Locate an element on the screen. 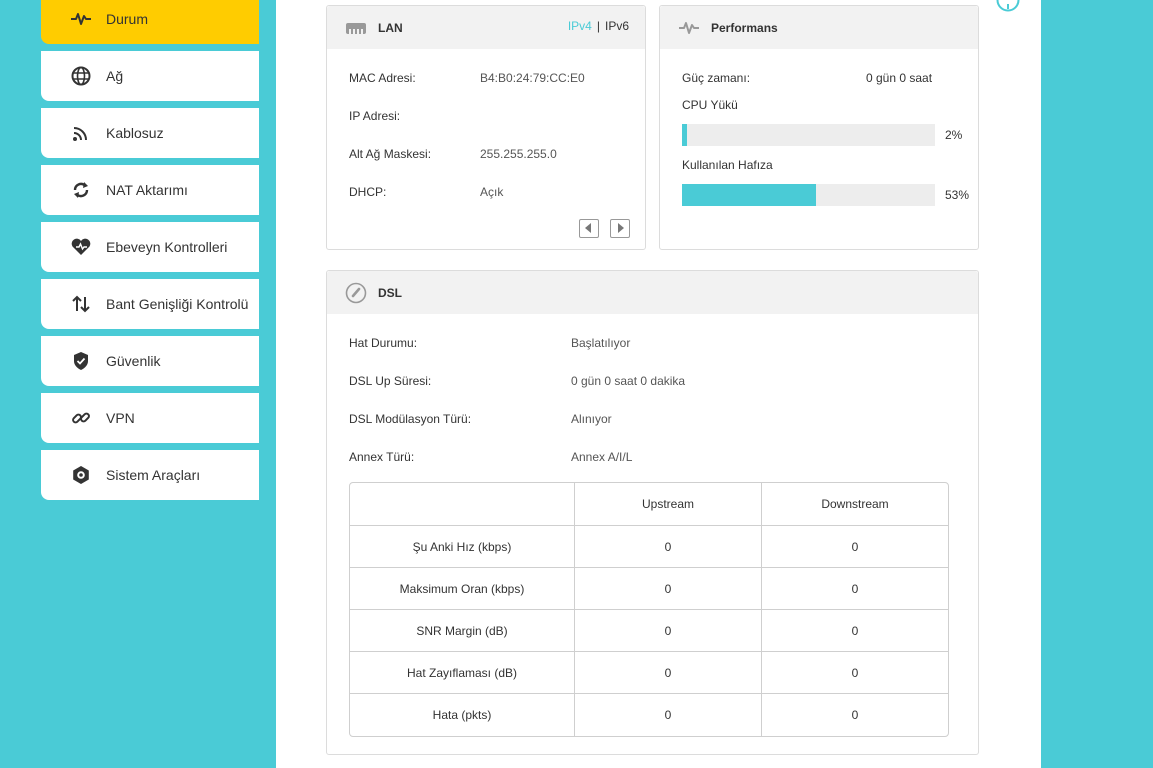 The width and height of the screenshot is (1153, 768). table-header-row: Upstream Downstream is located at coordinates (649, 504).